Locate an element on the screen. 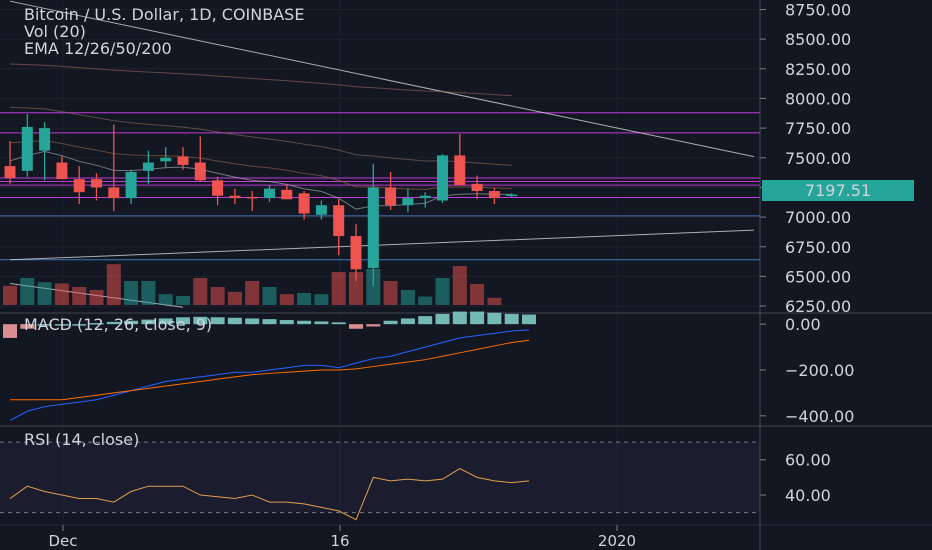 The width and height of the screenshot is (932, 550). time-axis: Dec 16 2020 is located at coordinates (342, 537).